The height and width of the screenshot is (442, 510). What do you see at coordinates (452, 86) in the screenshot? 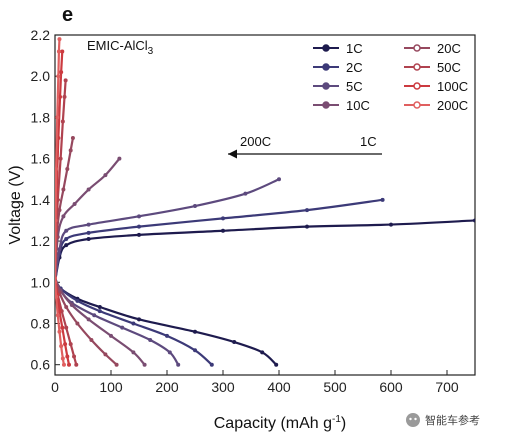
I see `legend-label: 100C` at bounding box center [452, 86].